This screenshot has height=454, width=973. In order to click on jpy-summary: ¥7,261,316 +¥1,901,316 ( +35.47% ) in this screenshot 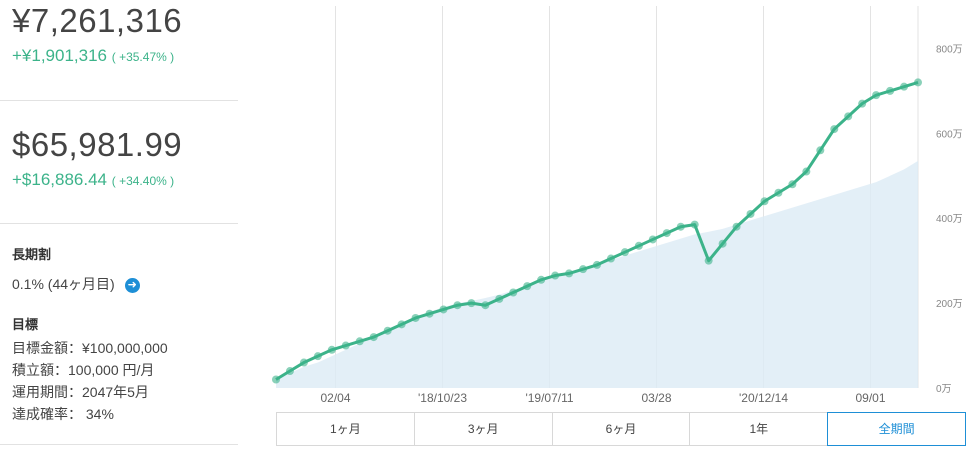, I will do `click(91, 34)`.